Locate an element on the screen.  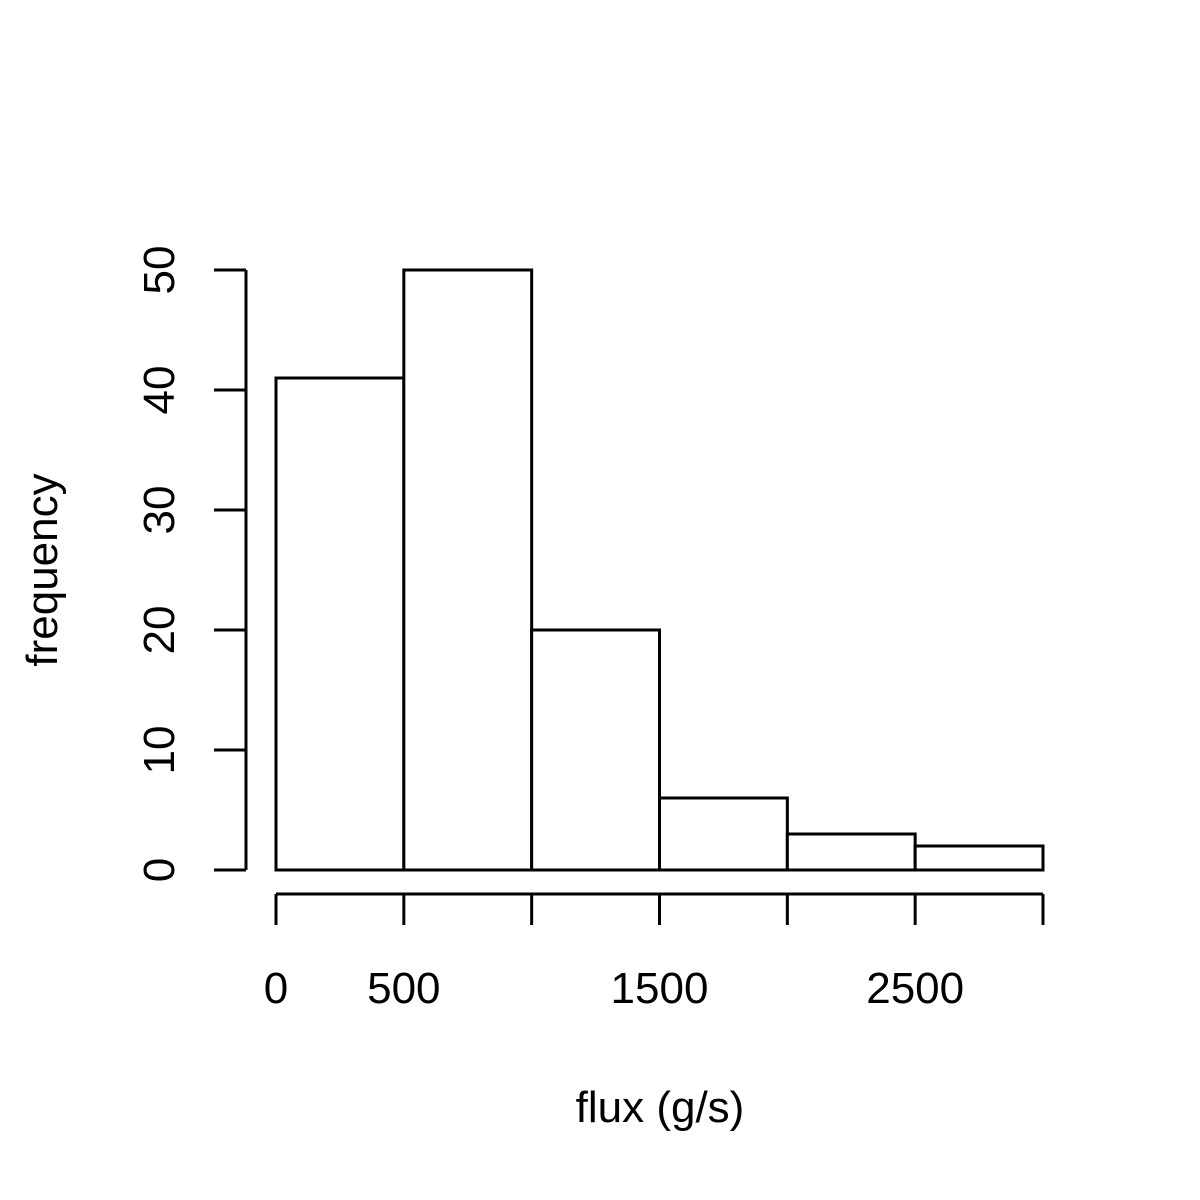
y-tick-label: 30 is located at coordinates (159, 510).